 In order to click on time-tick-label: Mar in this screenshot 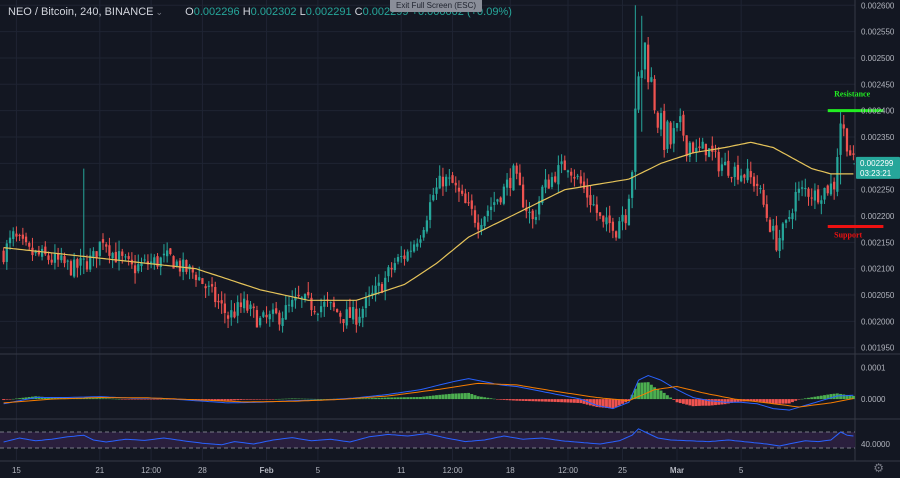, I will do `click(677, 470)`.